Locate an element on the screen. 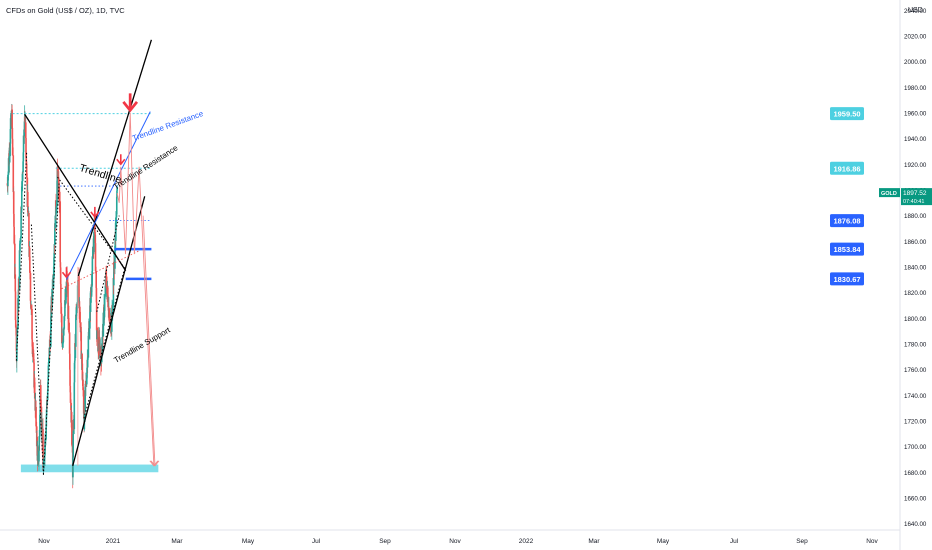 This screenshot has width=932, height=550. support-zone is located at coordinates (89, 468).